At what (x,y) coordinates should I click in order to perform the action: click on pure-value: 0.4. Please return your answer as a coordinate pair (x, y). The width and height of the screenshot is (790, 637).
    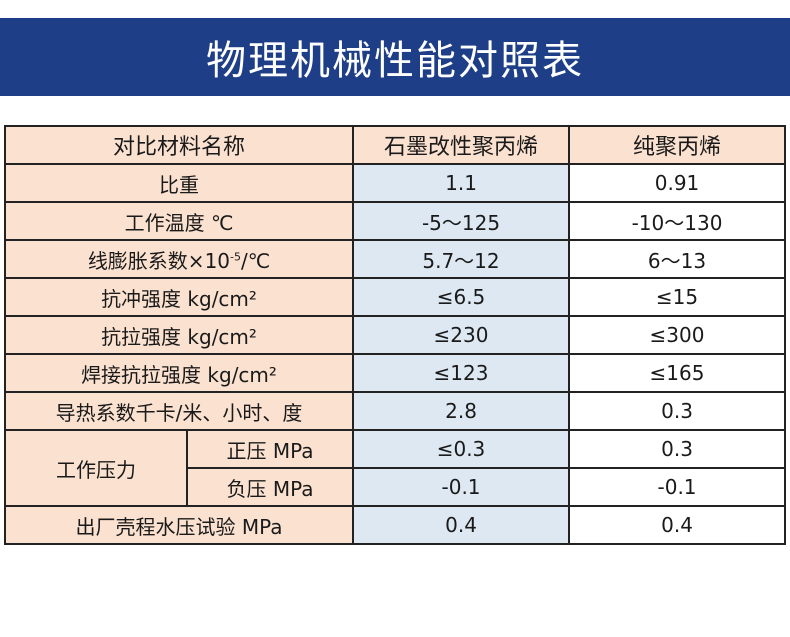
    Looking at the image, I should click on (677, 525).